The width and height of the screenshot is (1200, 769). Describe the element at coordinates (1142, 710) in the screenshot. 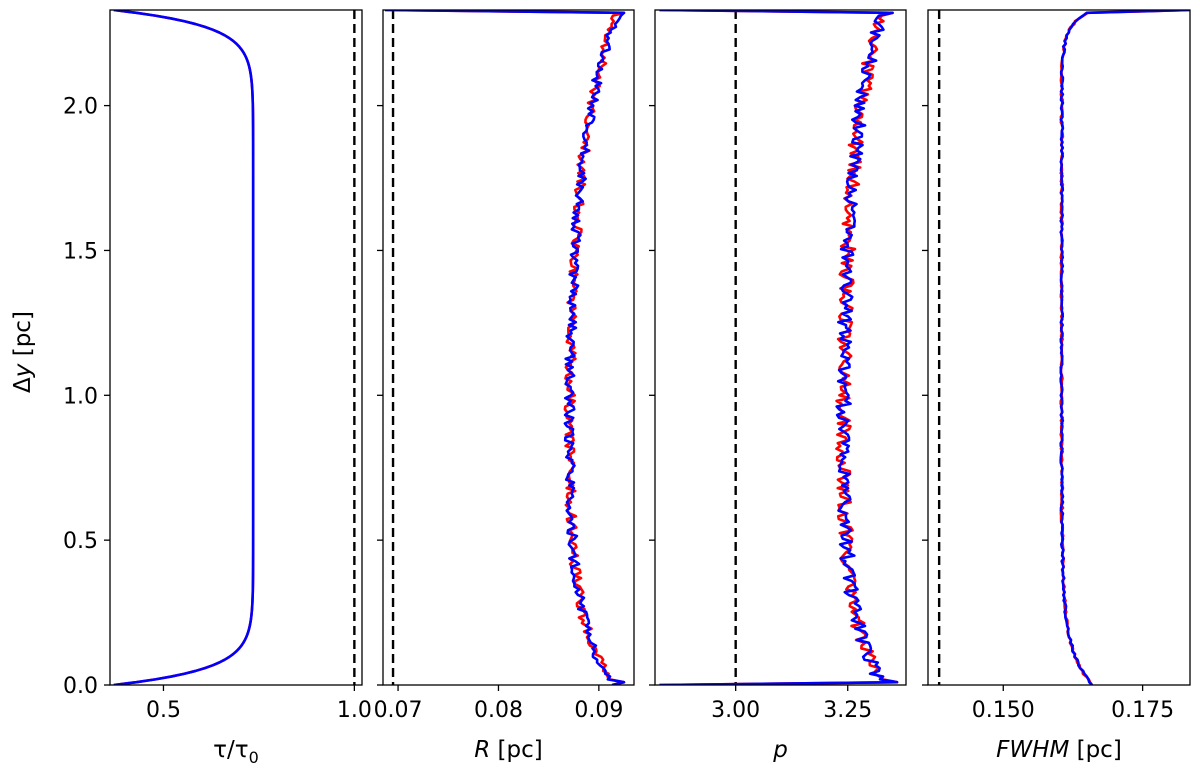

I see `x-tick-label-FWHM: 0.175` at that location.